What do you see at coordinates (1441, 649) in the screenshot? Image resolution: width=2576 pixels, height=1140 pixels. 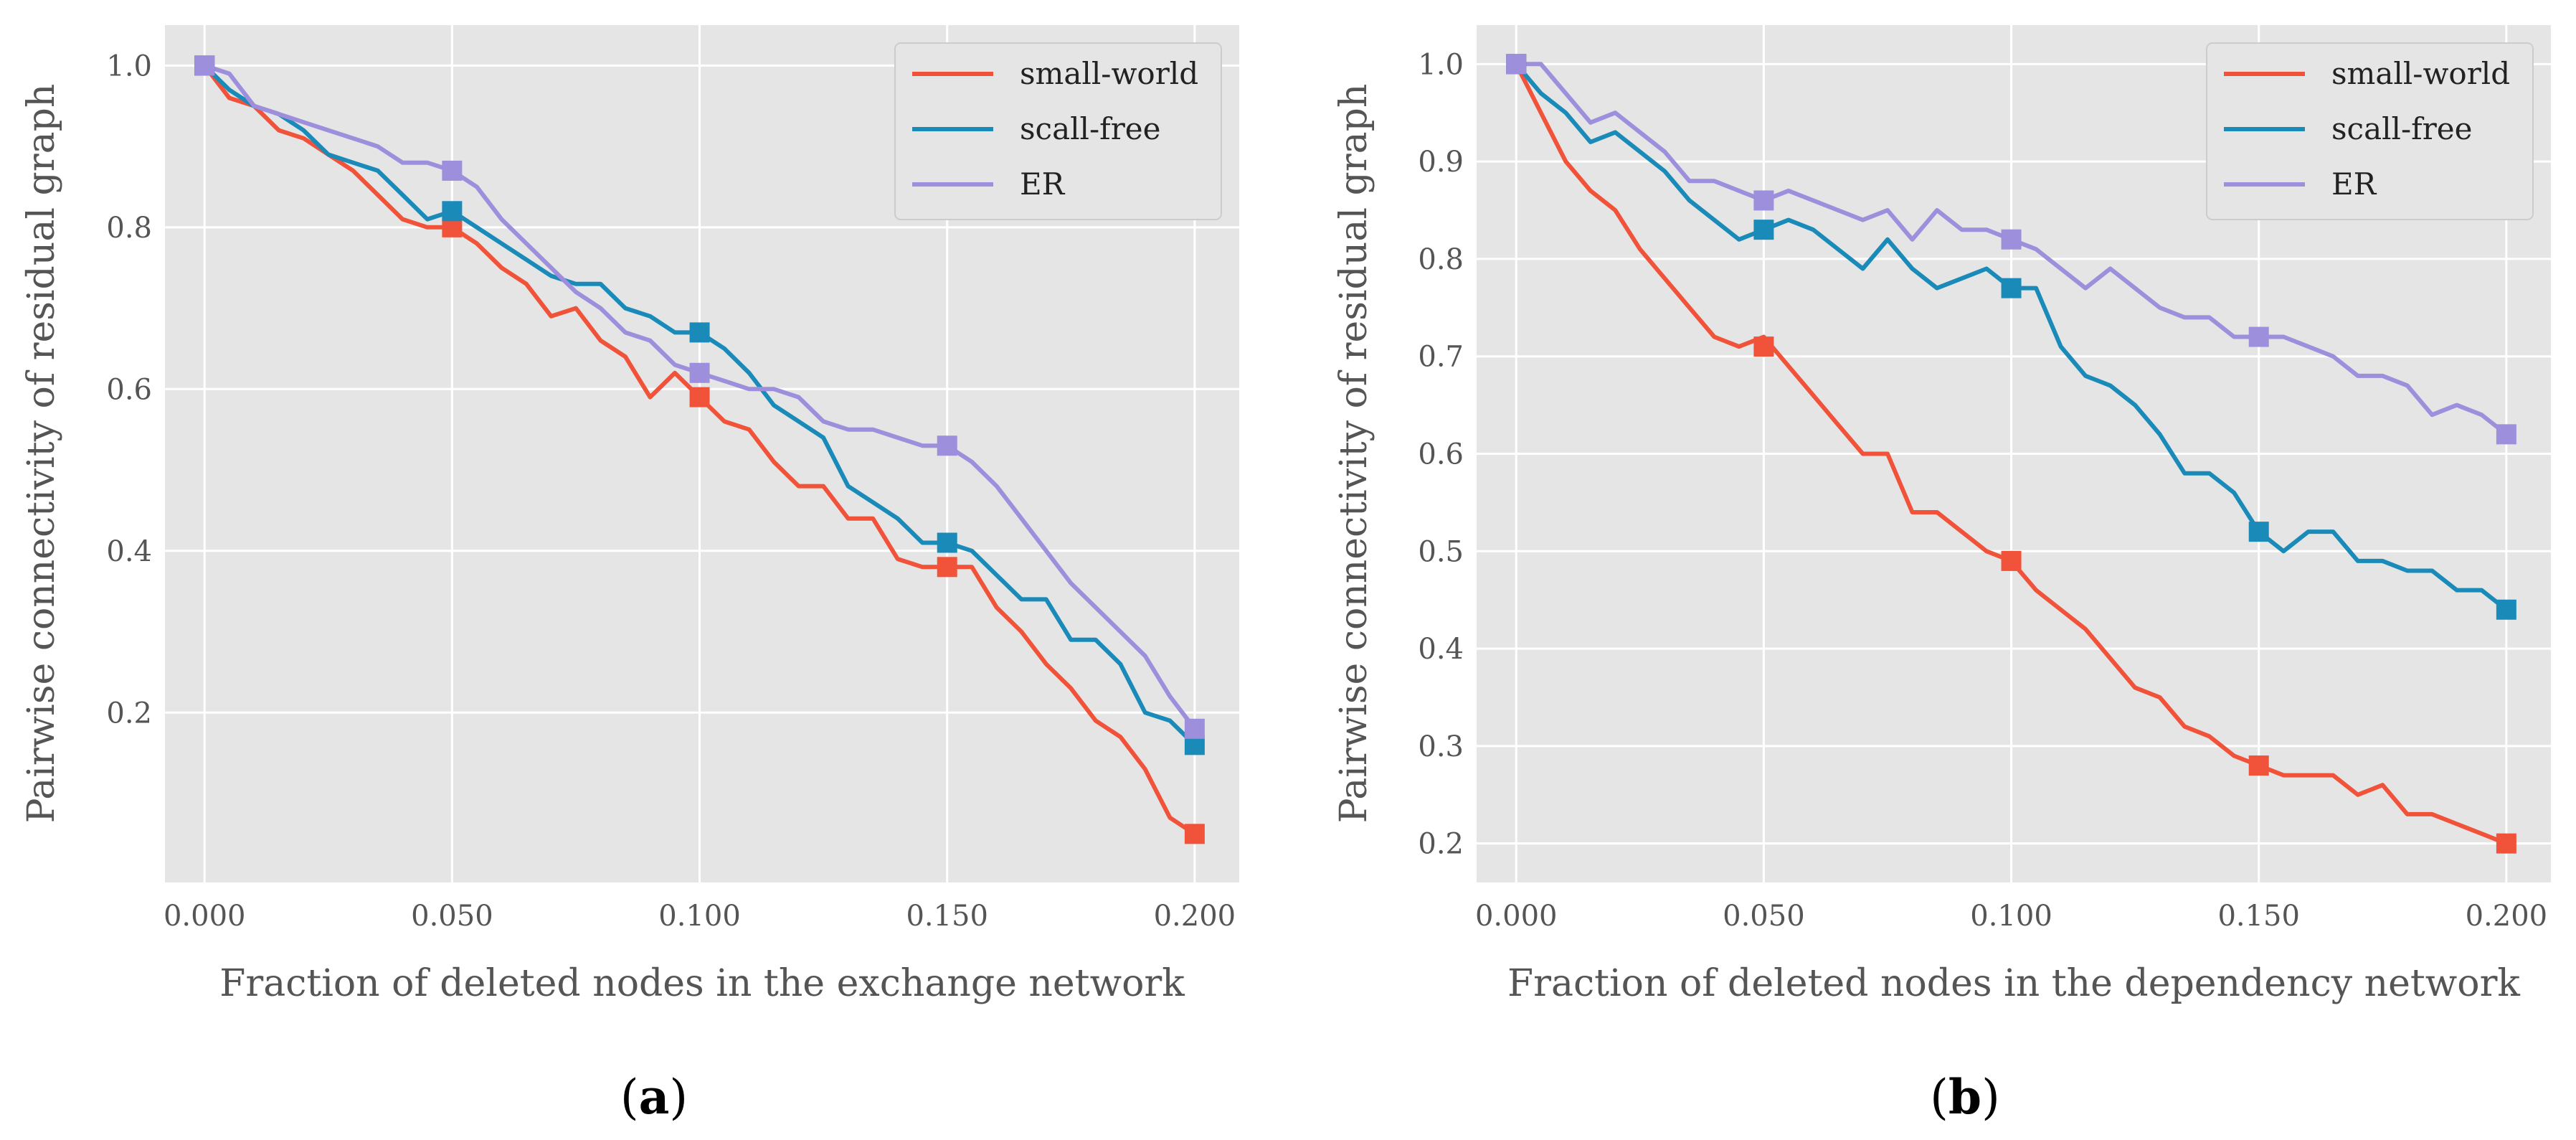 I see `y-tick-label-b-2: 0.4` at bounding box center [1441, 649].